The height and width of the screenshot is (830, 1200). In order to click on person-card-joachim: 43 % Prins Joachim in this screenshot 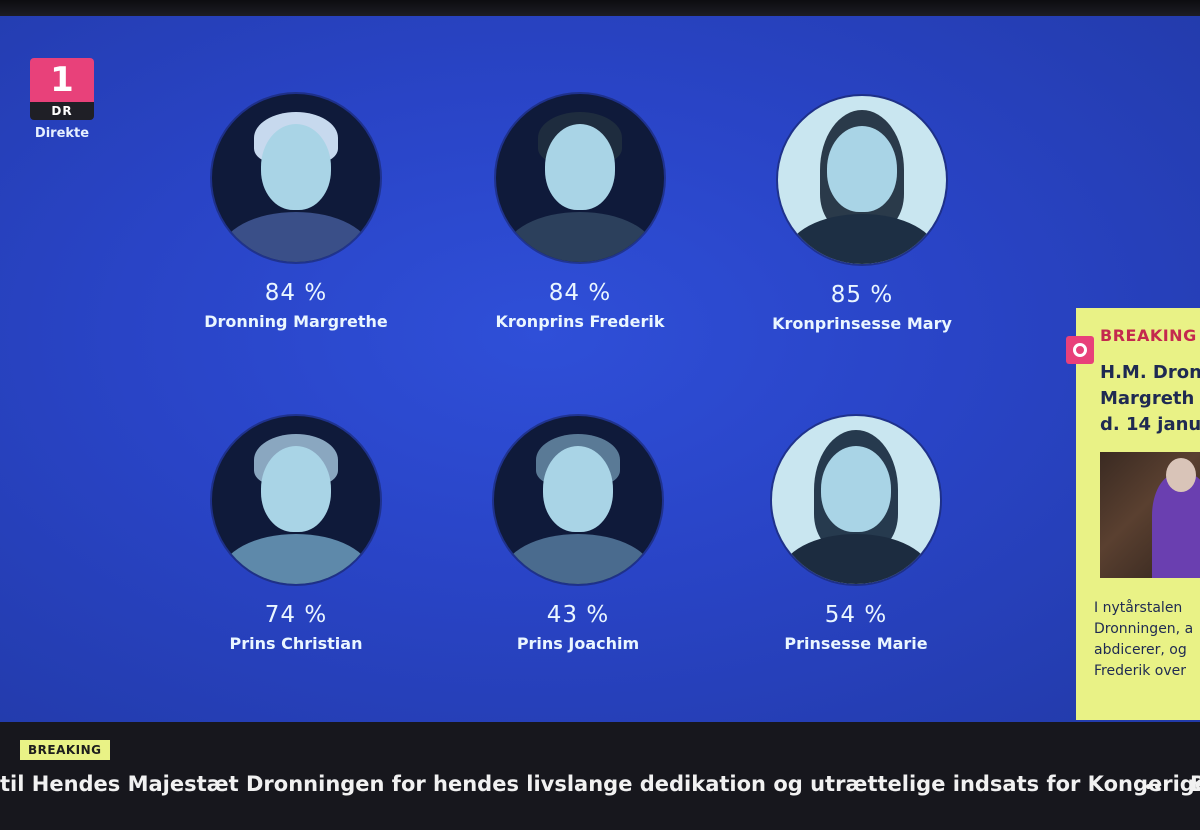, I will do `click(578, 534)`.